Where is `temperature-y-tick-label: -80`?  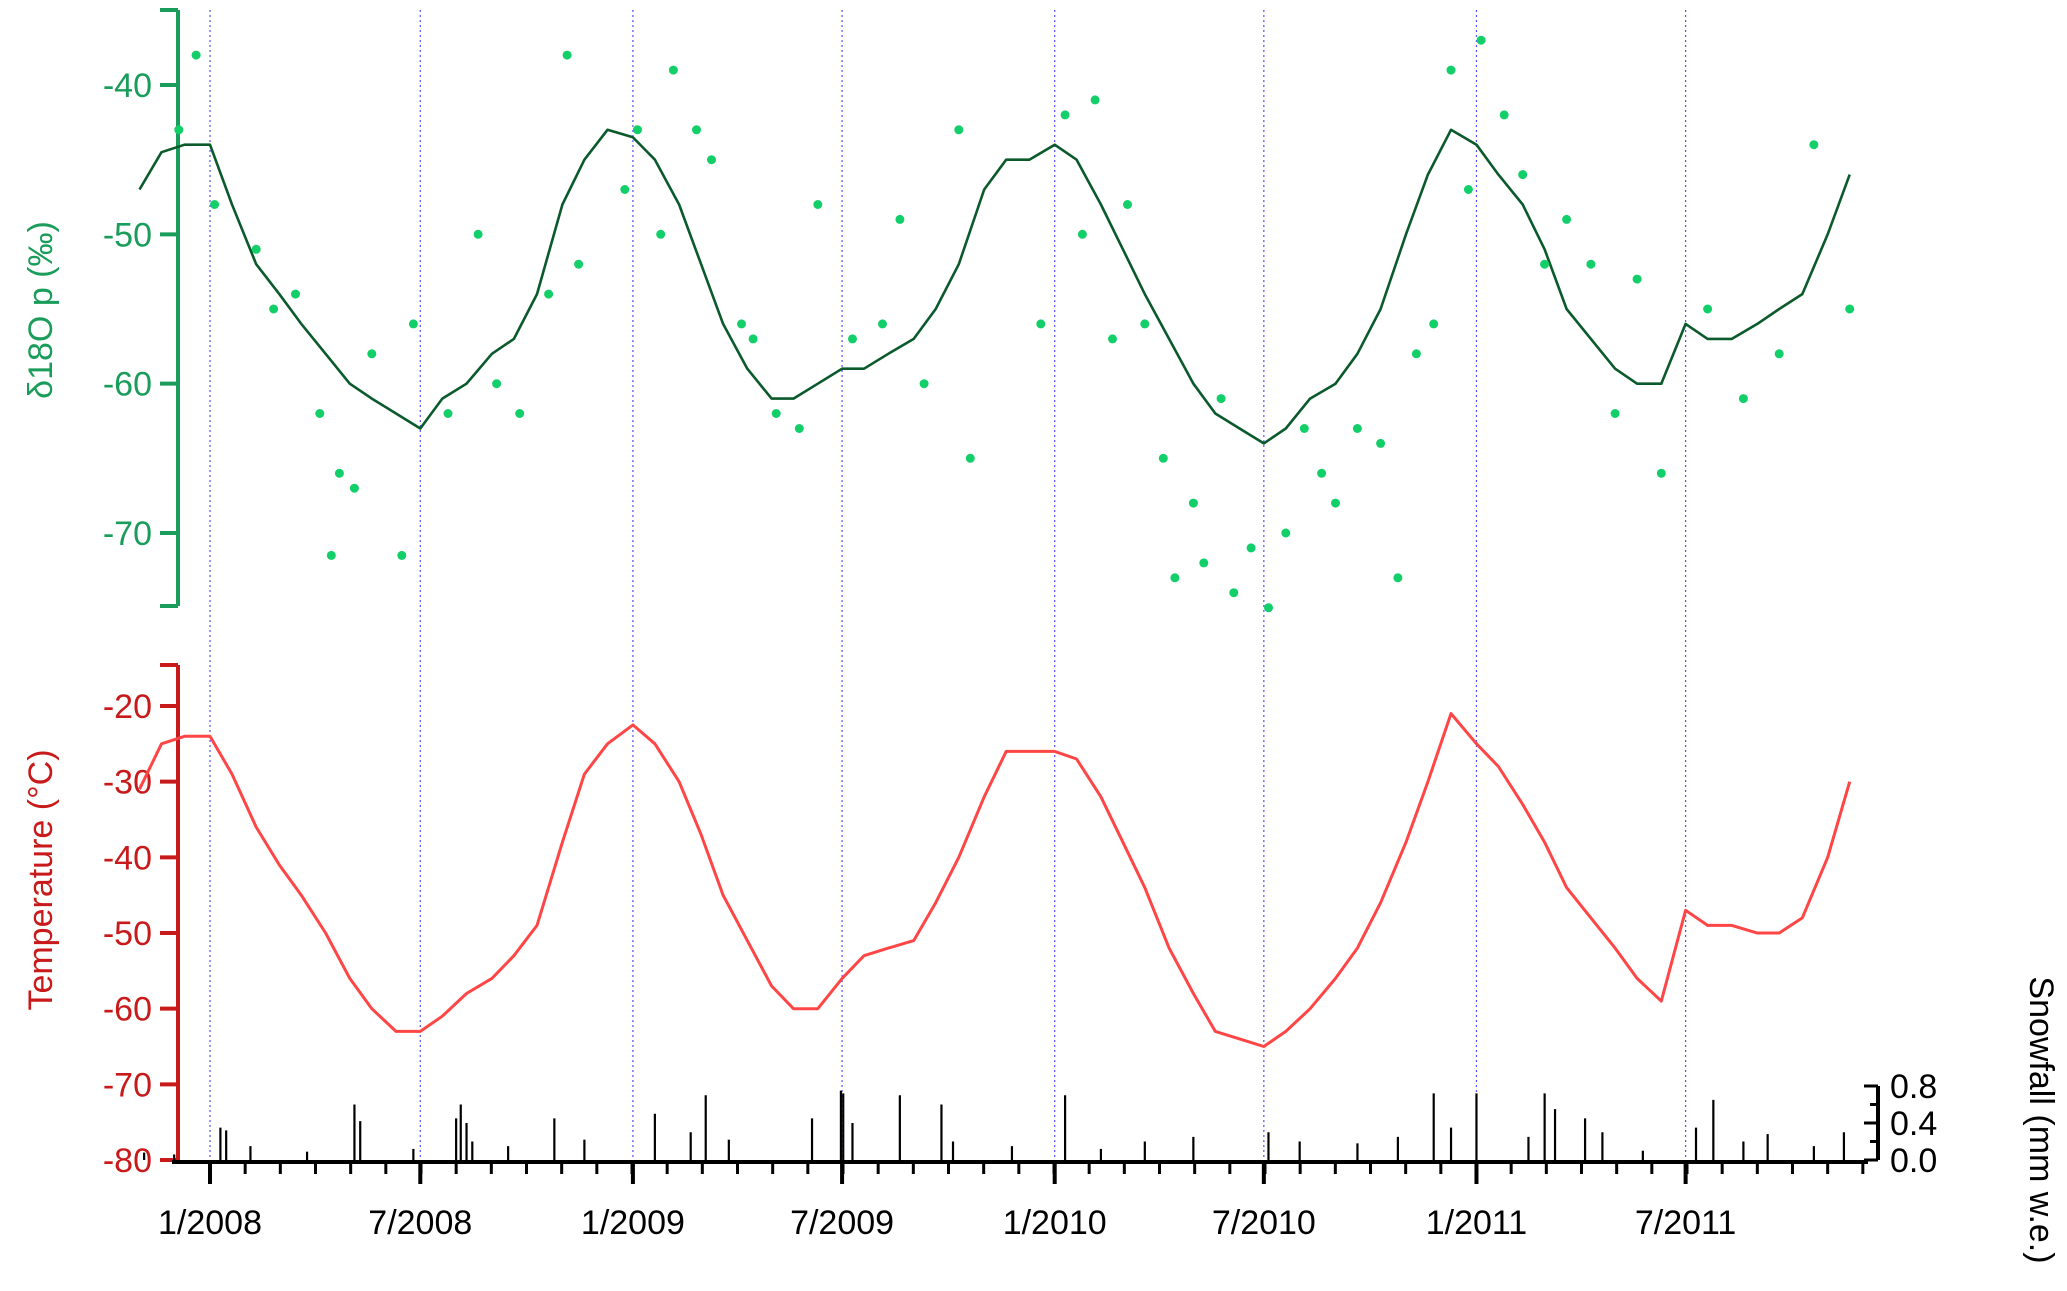
temperature-y-tick-label: -80 is located at coordinates (127, 1161).